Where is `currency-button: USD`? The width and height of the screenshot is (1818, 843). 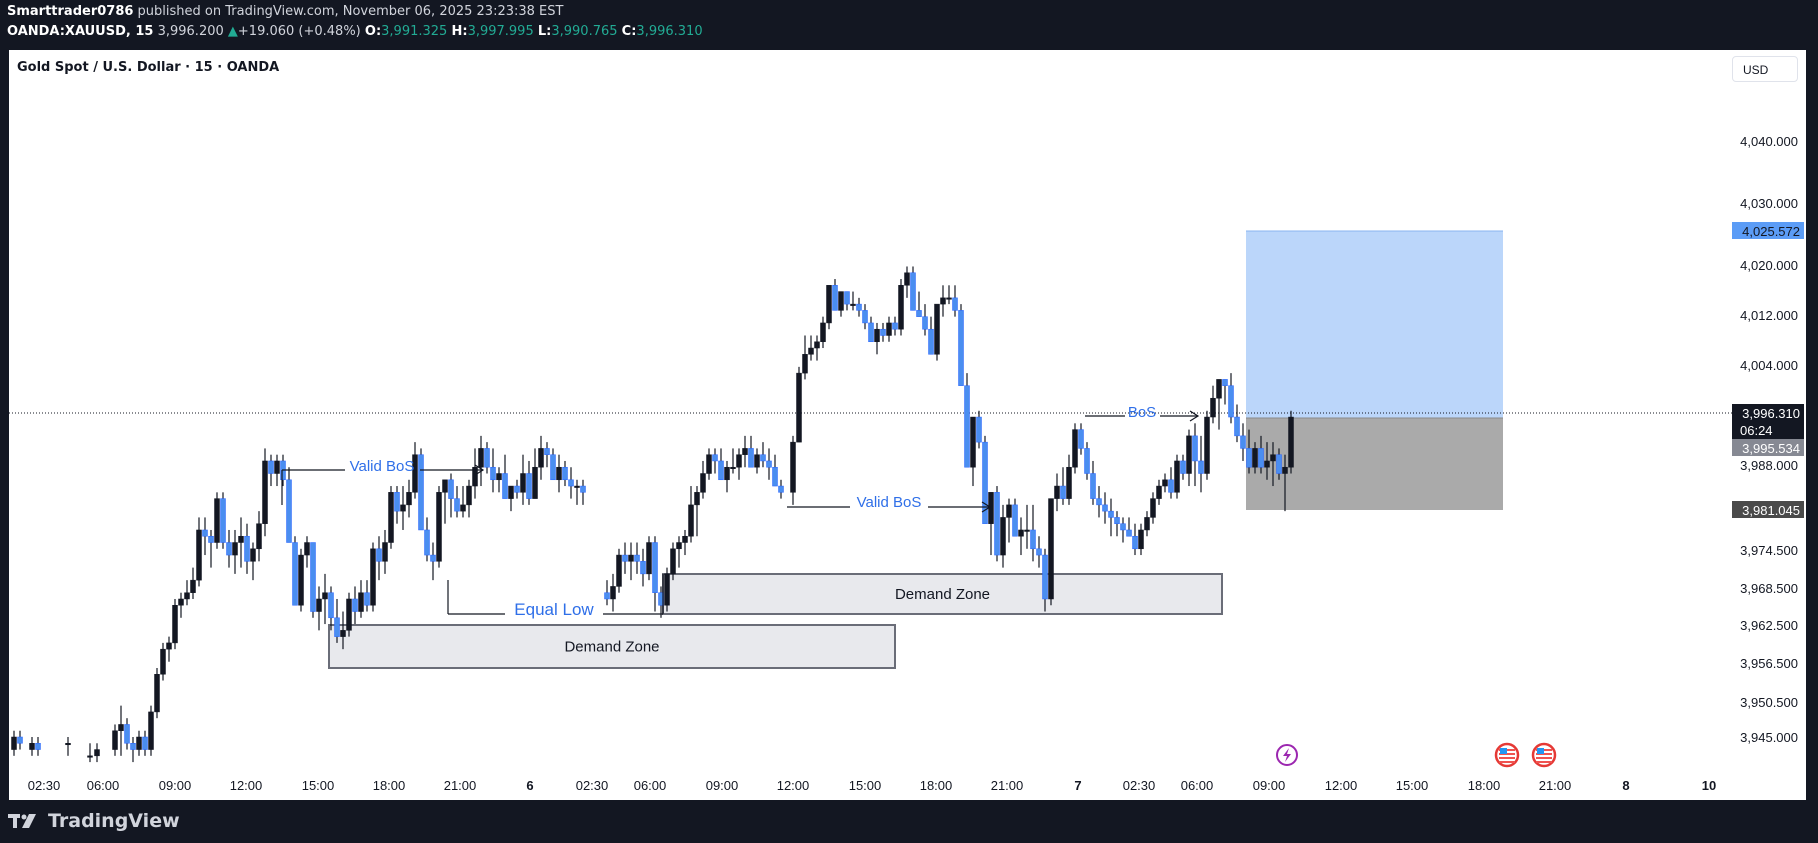
currency-button: USD is located at coordinates (1765, 69).